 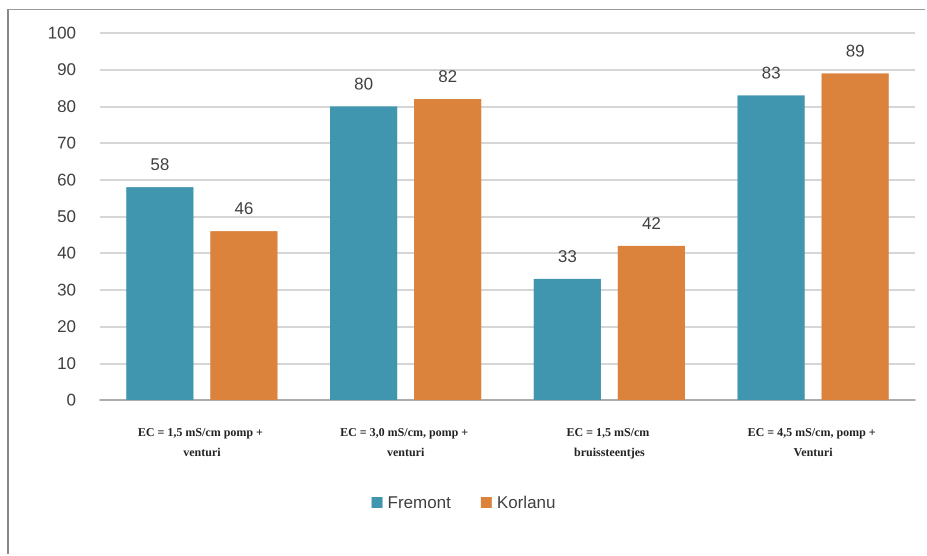 I want to click on x-tick-label: EC = 4,5 mS/cm, pomp + Venturi, so click(x=813, y=442).